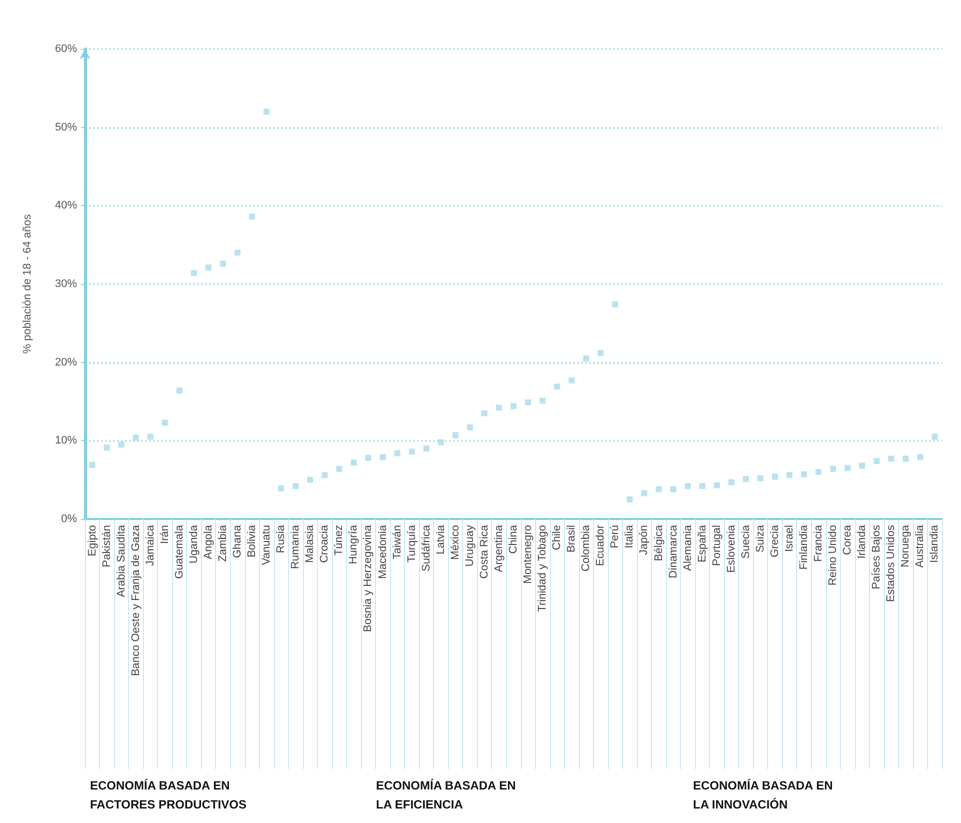 This screenshot has height=823, width=961. What do you see at coordinates (238, 541) in the screenshot?
I see `x-tick-label: Ghana` at bounding box center [238, 541].